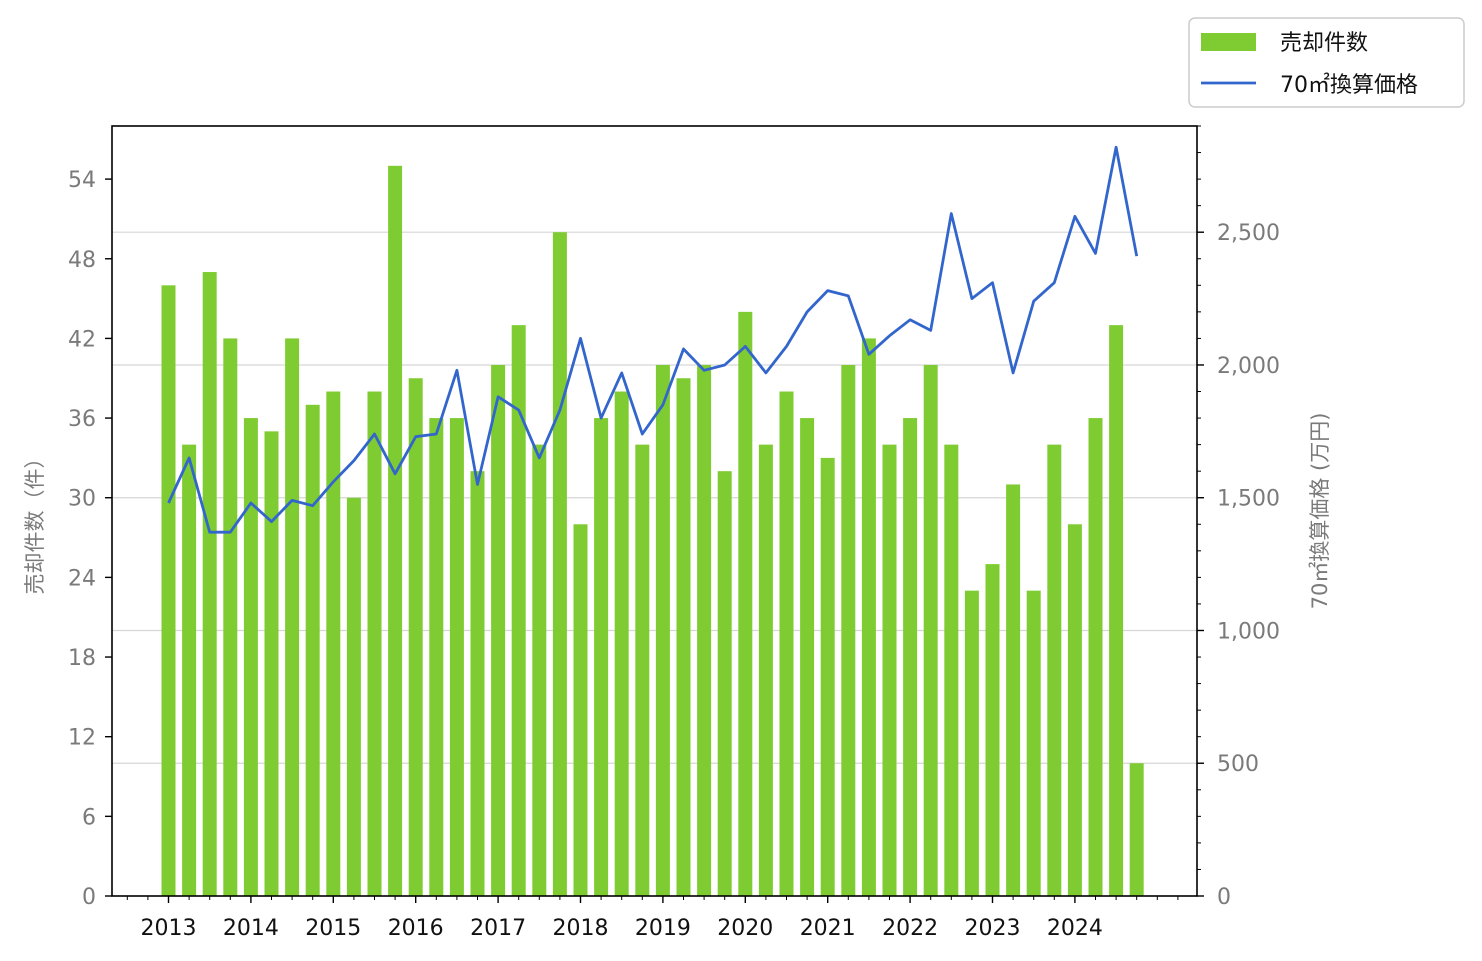 The width and height of the screenshot is (1482, 961). Describe the element at coordinates (1248, 631) in the screenshot. I see `y-right-tick-label: 1,000` at that location.